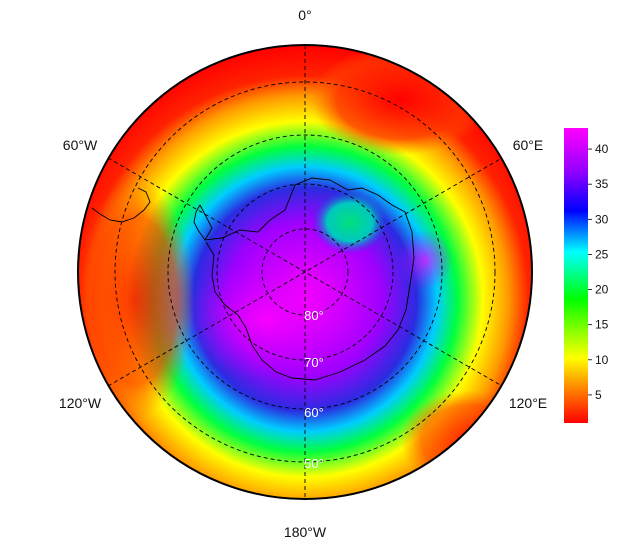 Image resolution: width=625 pixels, height=552 pixels. What do you see at coordinates (199, 222) in the screenshot?
I see `antarctic-peninsula` at bounding box center [199, 222].